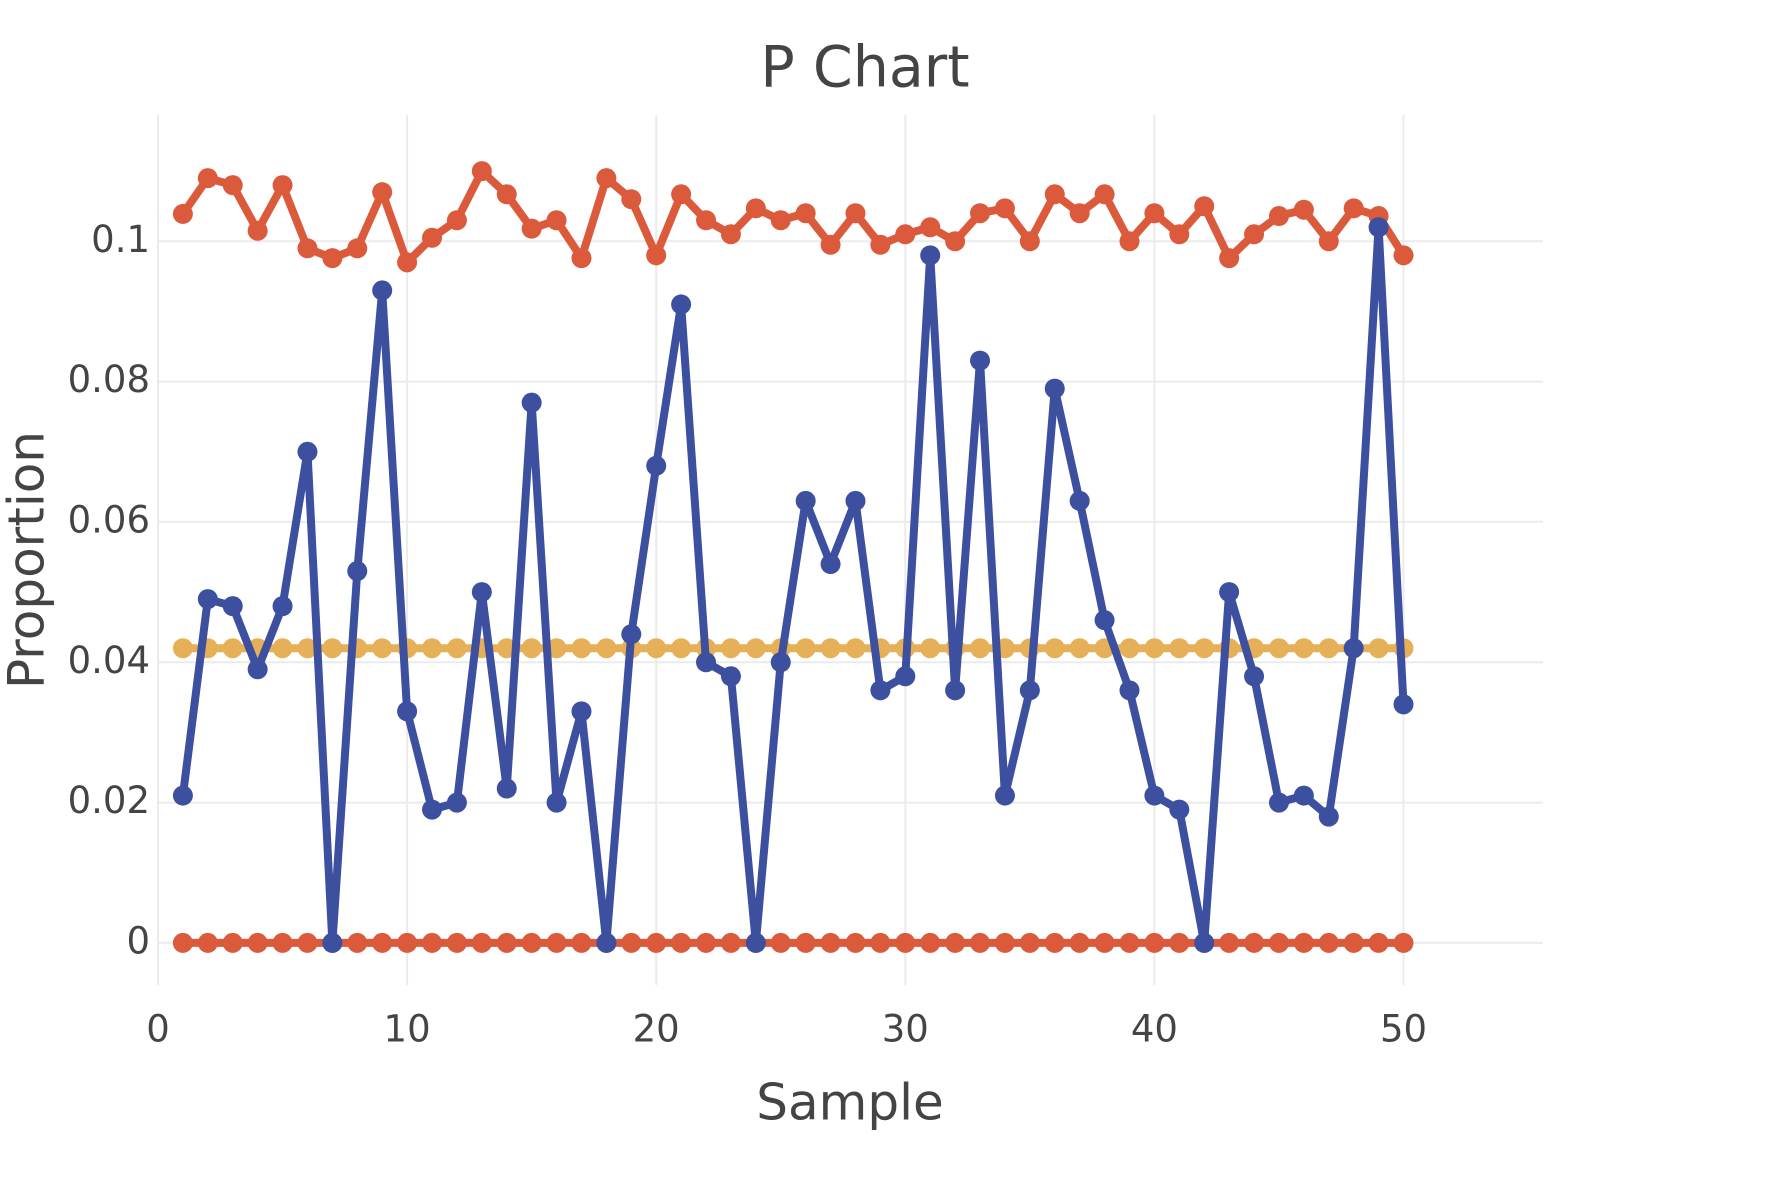 The width and height of the screenshot is (1792, 1178). What do you see at coordinates (138, 940) in the screenshot?
I see `y-tick-label: 0` at bounding box center [138, 940].